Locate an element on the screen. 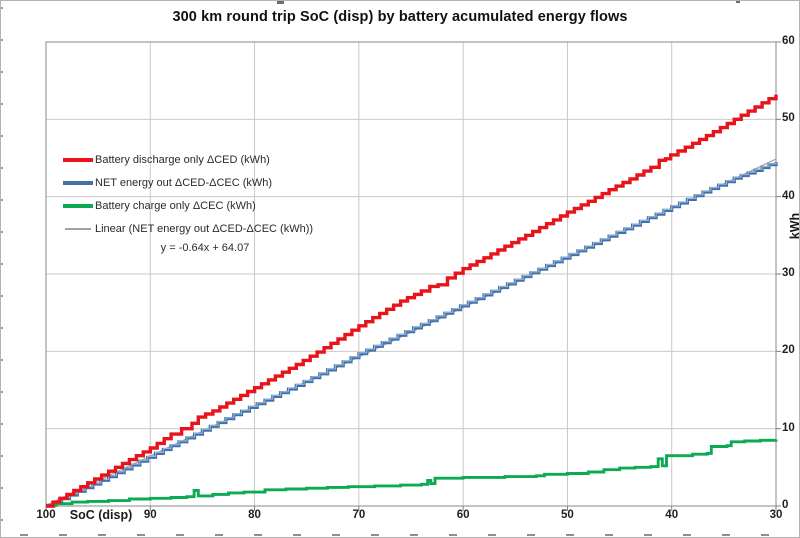  x-tick-label: 50 is located at coordinates (567, 515).